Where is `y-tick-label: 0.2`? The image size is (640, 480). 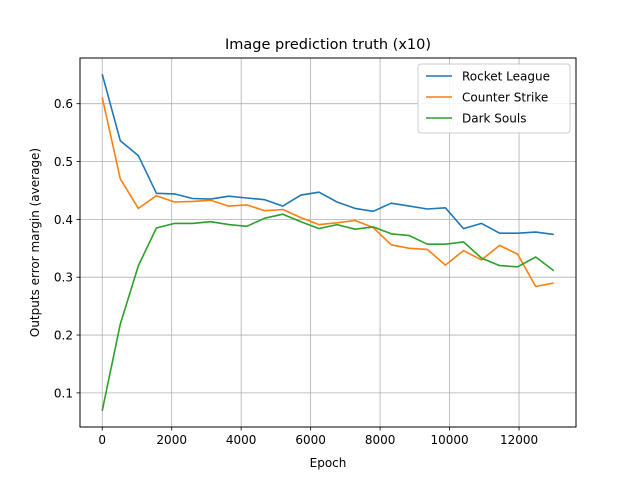 y-tick-label: 0.2 is located at coordinates (63, 336).